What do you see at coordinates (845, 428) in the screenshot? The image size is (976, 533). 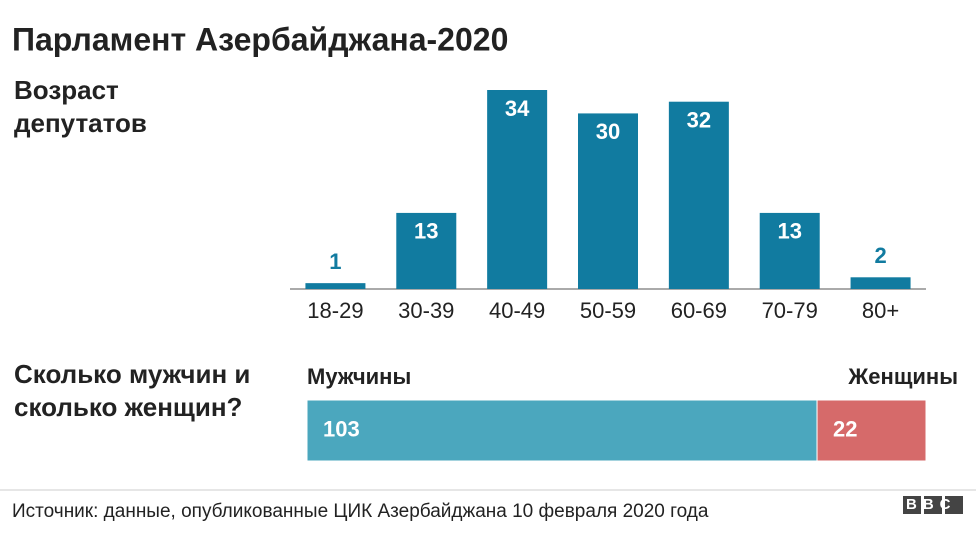 I see `value-label: 22` at bounding box center [845, 428].